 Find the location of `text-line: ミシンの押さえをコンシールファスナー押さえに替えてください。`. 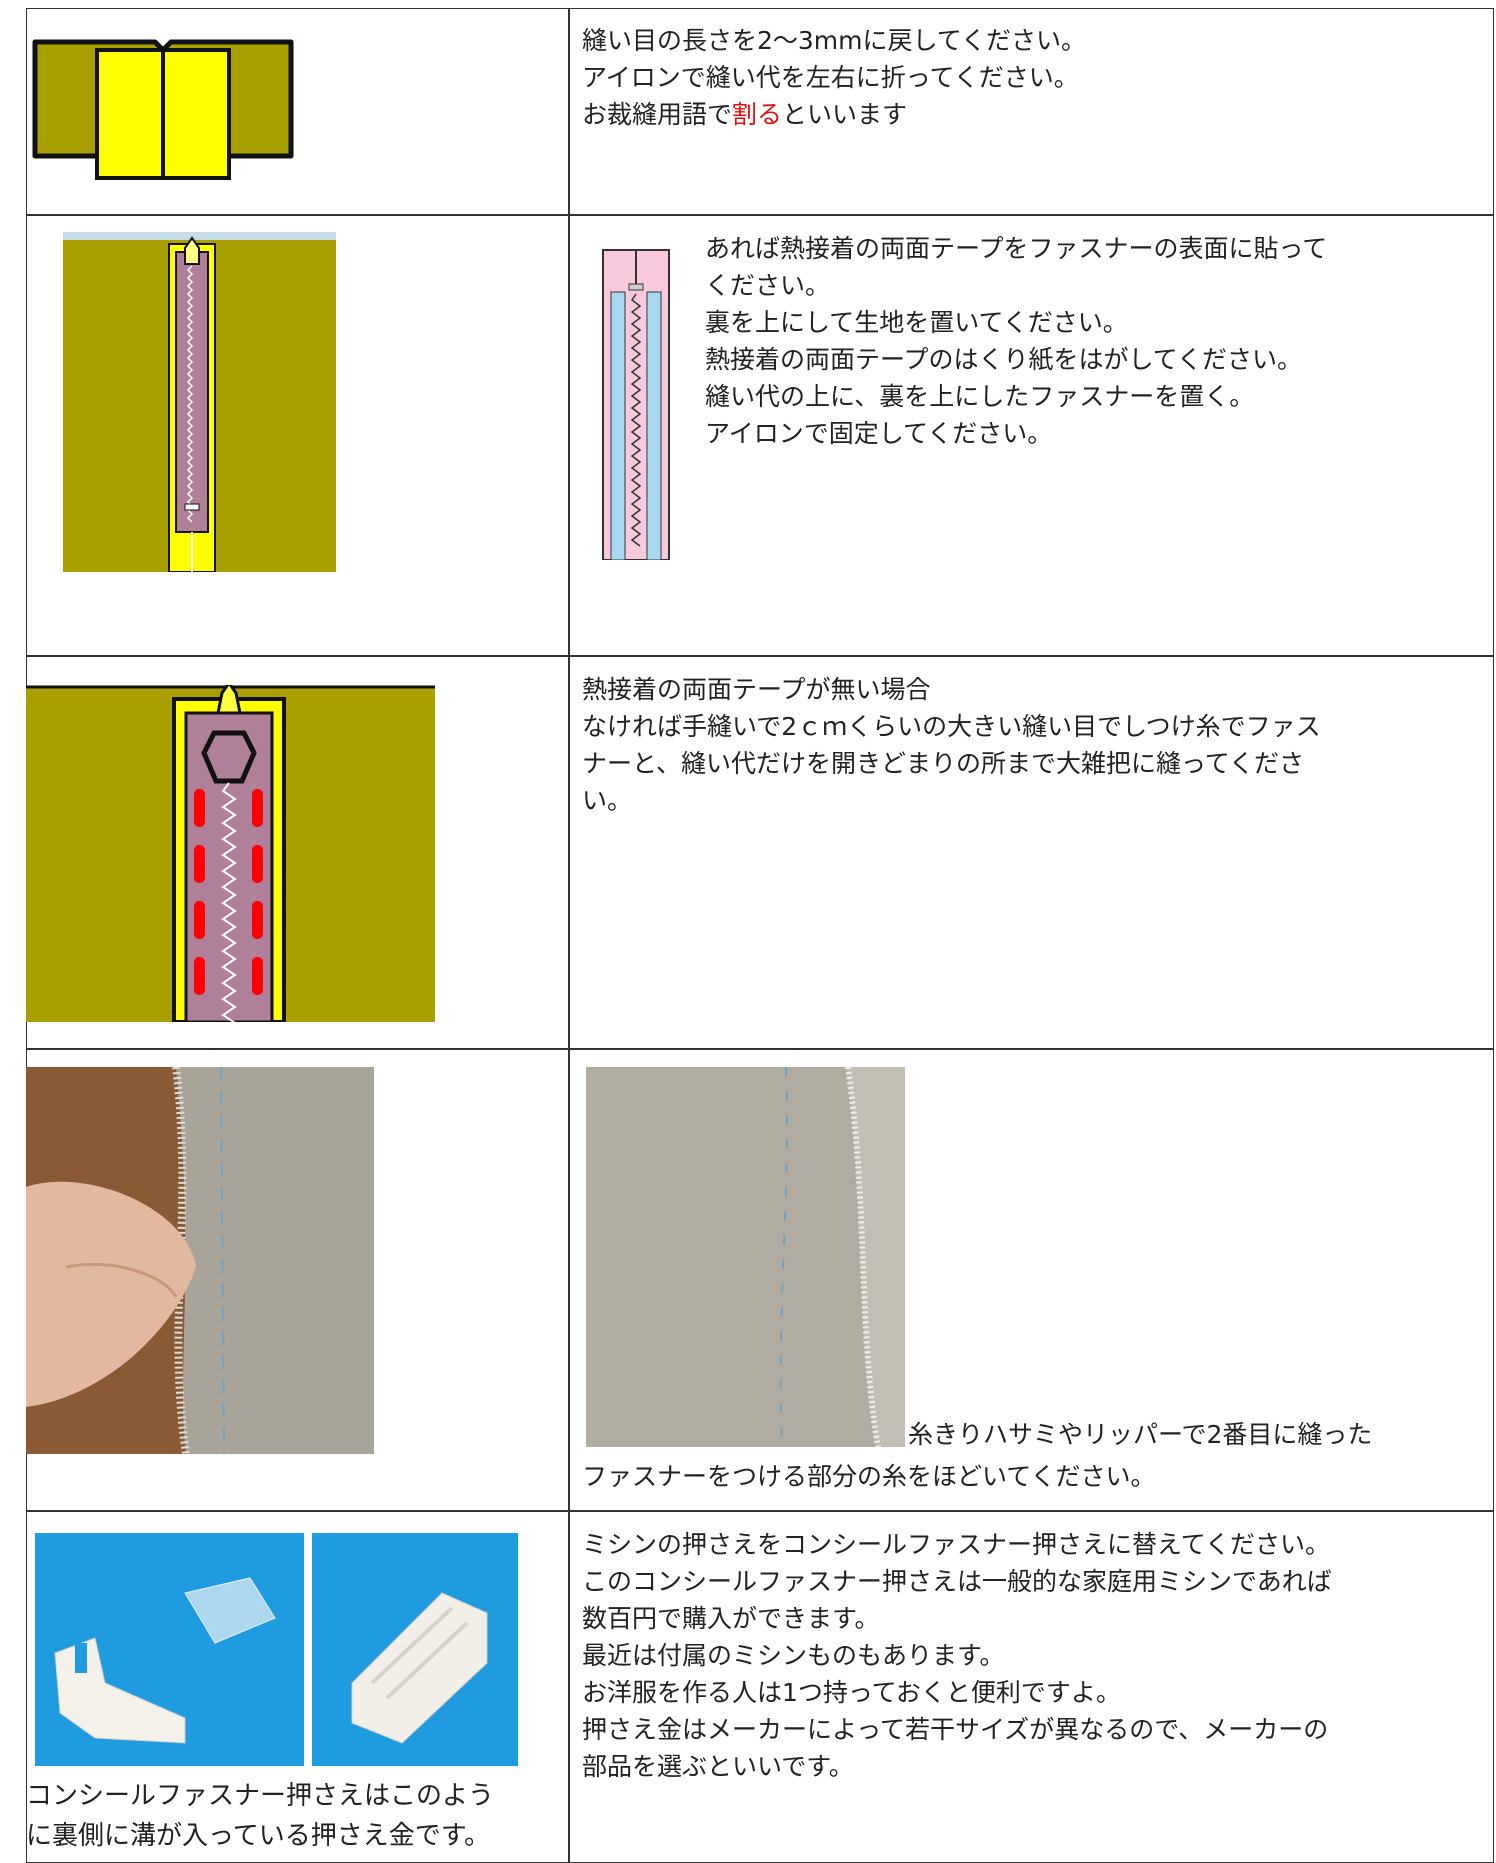

text-line: ミシンの押さえをコンシールファスナー押さえに替えてください。 is located at coordinates (956, 1544).